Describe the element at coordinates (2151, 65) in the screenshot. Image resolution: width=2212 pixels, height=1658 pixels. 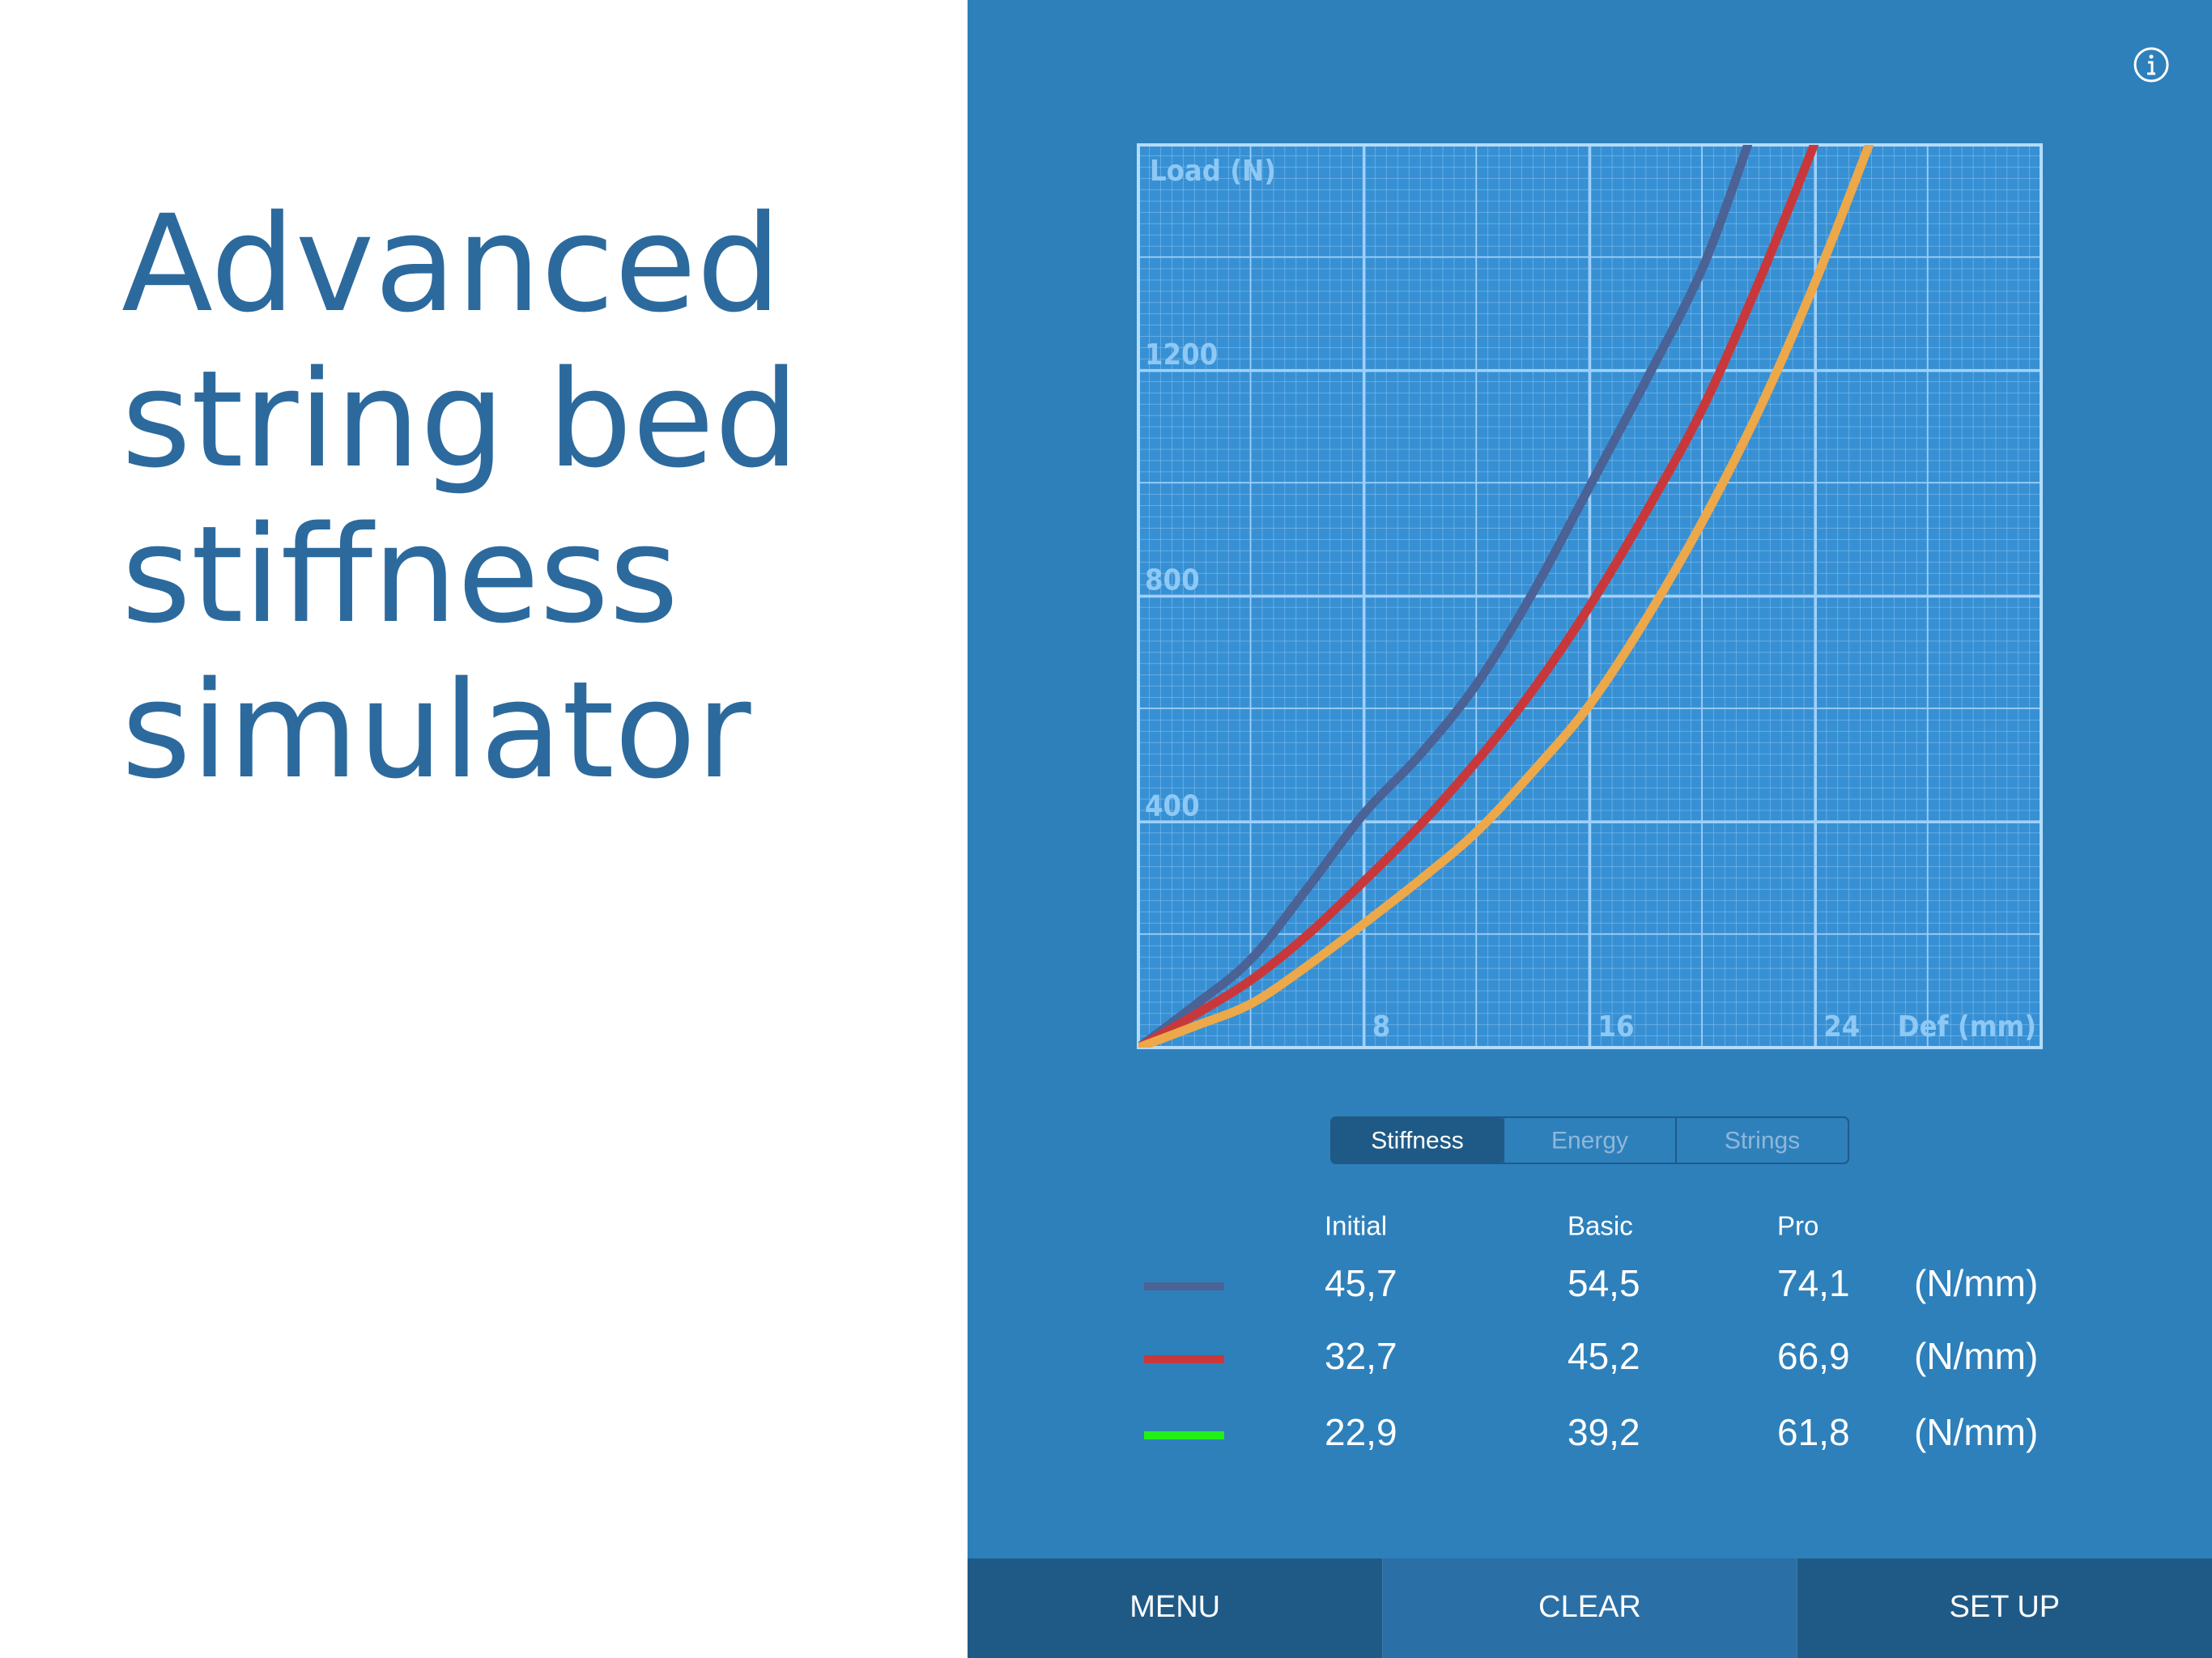
I see `info-button` at that location.